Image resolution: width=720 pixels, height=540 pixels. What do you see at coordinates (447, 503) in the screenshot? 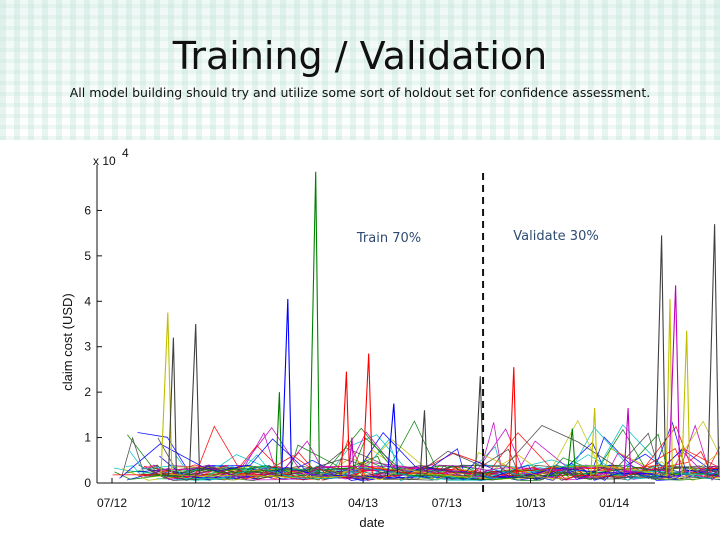
I see `x-tick-label: 07/13` at bounding box center [447, 503].